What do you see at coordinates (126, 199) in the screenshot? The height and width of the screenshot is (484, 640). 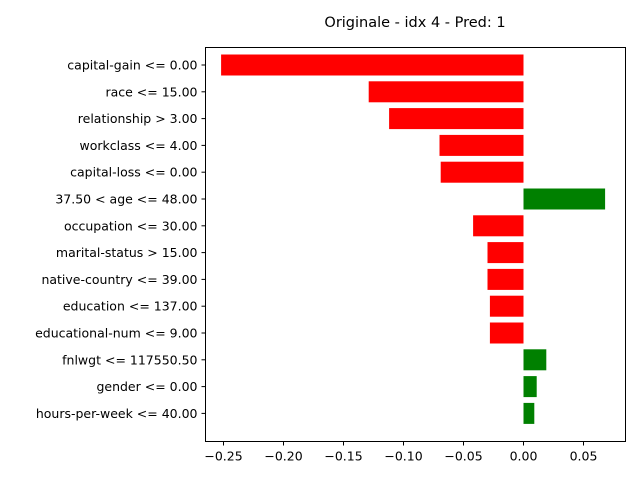 I see `y-tick-label-5: 37.50 < age <= 48.00` at bounding box center [126, 199].